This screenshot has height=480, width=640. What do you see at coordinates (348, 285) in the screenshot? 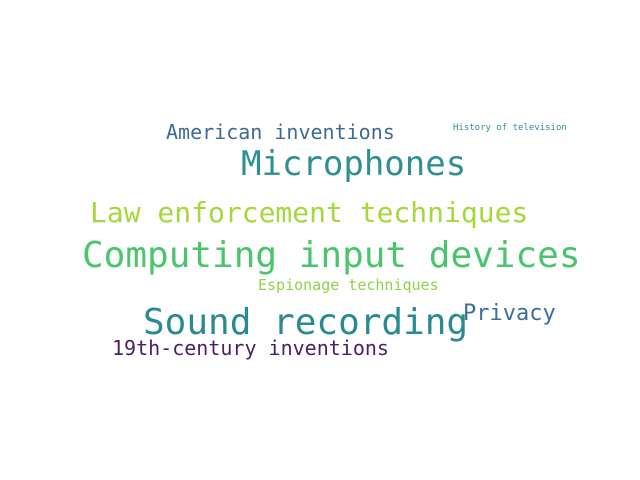
I see `word-espionage-techniques: Espionage techniques` at bounding box center [348, 285].